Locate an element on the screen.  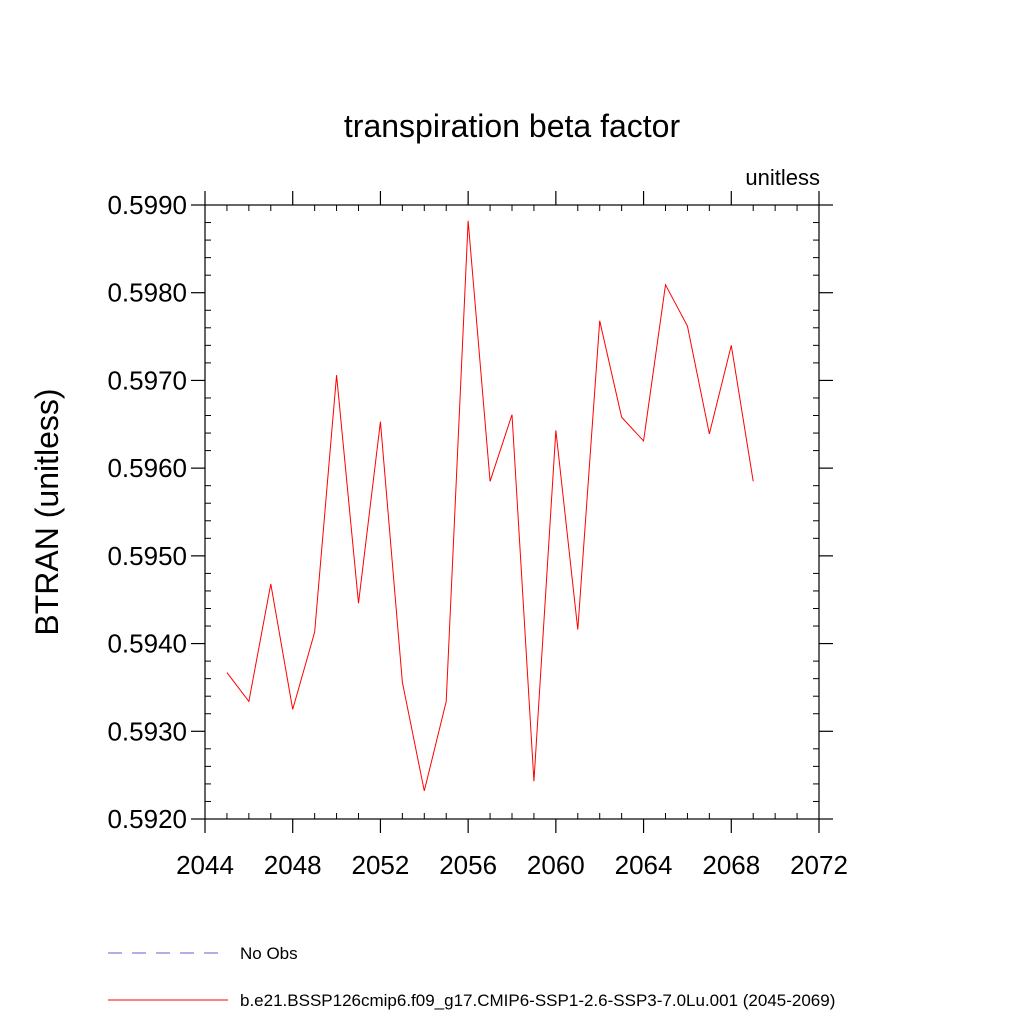
y-tick-label: 0.5970 is located at coordinates (147, 380).